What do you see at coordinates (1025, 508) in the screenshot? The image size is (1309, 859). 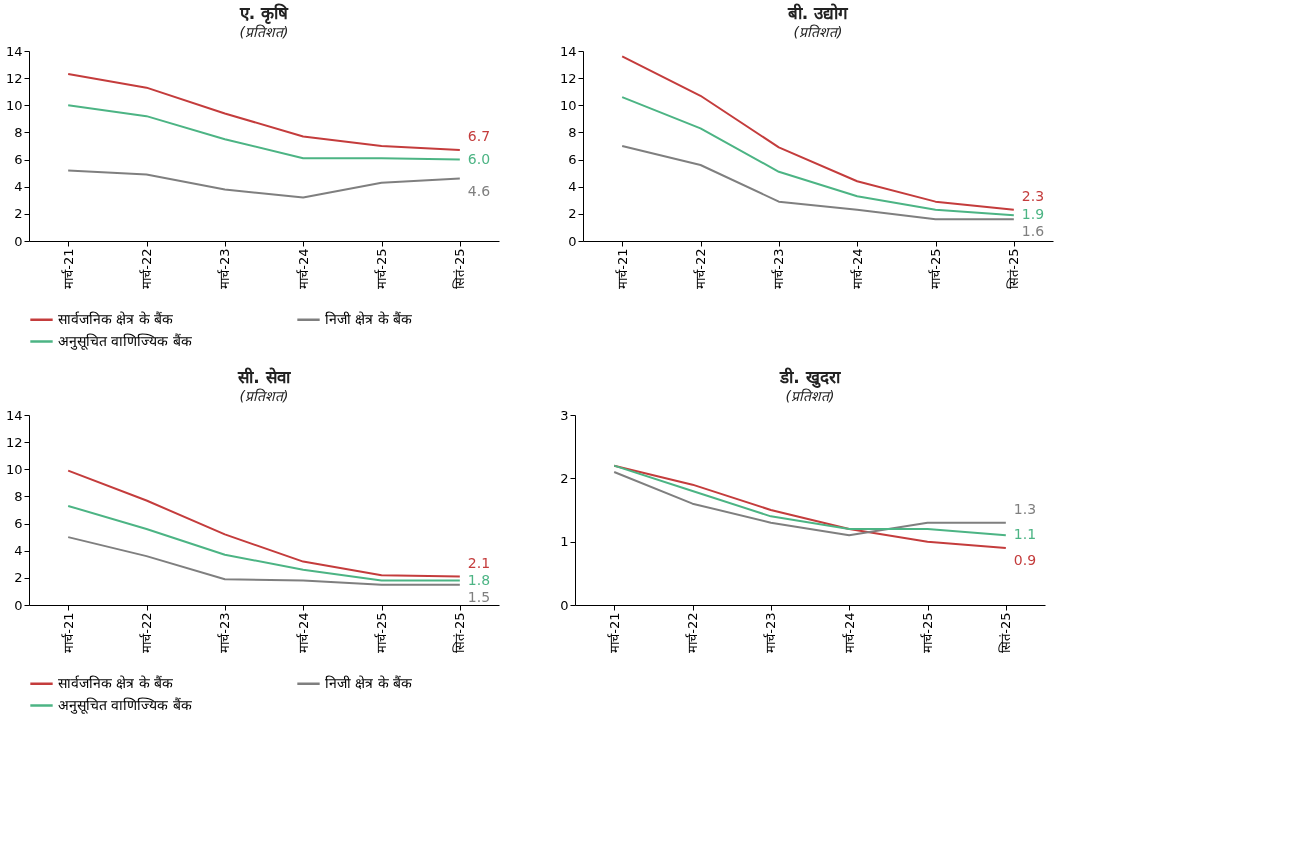 I see `data-label: 1.3` at bounding box center [1025, 508].